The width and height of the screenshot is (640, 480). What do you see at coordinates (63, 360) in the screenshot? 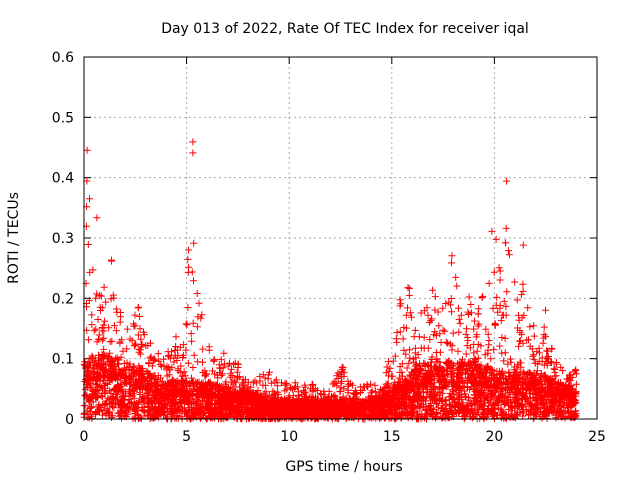
I see `y-tick-label: 0.1` at bounding box center [63, 360].